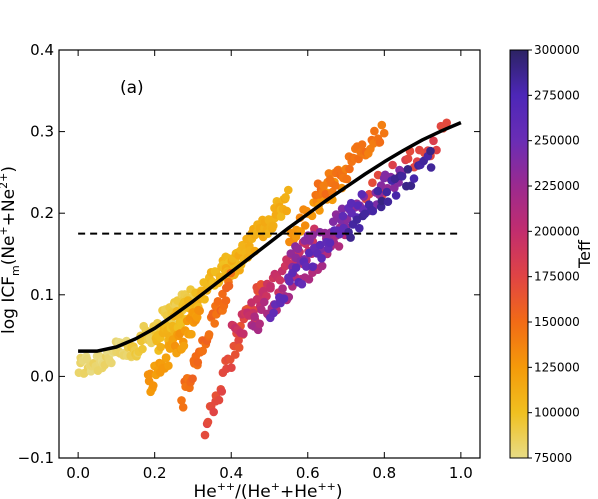 The image size is (598, 499). Describe the element at coordinates (267, 489) in the screenshot. I see `x-axis-title: He++/(He++He++)` at that location.